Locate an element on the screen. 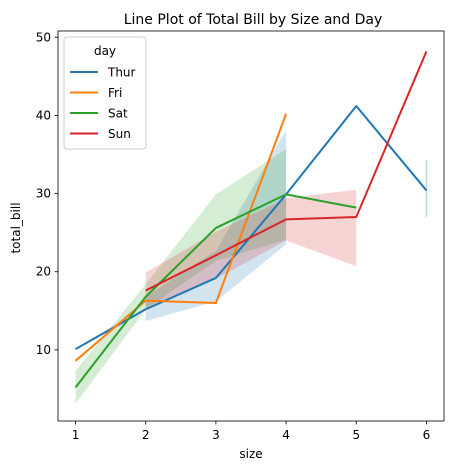 The width and height of the screenshot is (454, 470). x-tick-label: 3 is located at coordinates (216, 435).